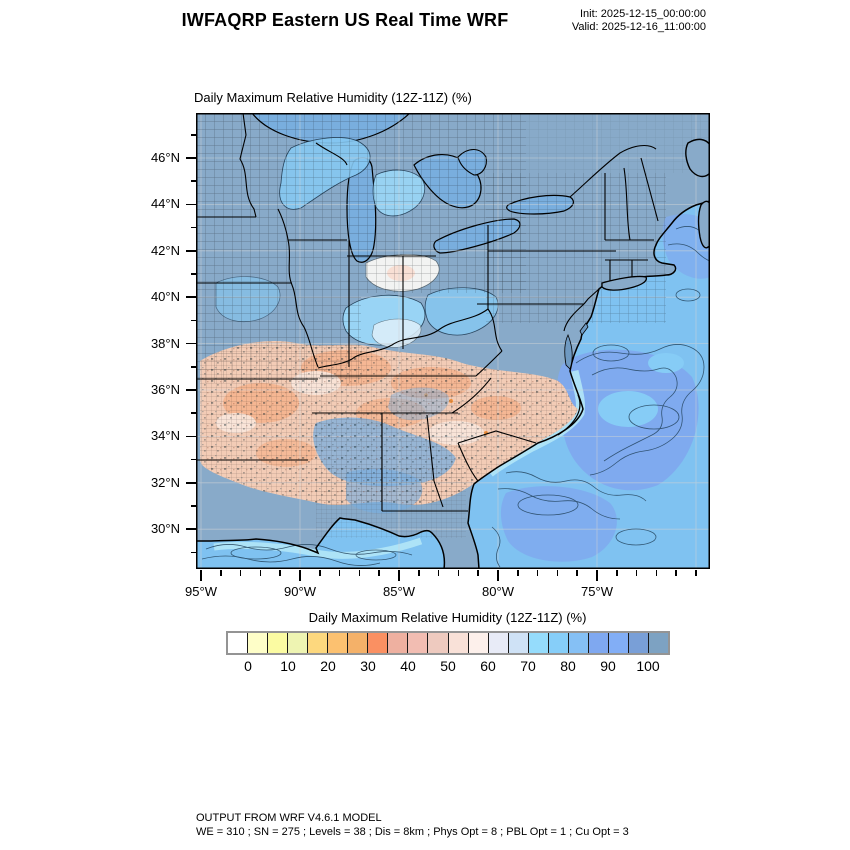 The width and height of the screenshot is (850, 850). Describe the element at coordinates (288, 666) in the screenshot. I see `colorbar-tick-label: 10` at that location.